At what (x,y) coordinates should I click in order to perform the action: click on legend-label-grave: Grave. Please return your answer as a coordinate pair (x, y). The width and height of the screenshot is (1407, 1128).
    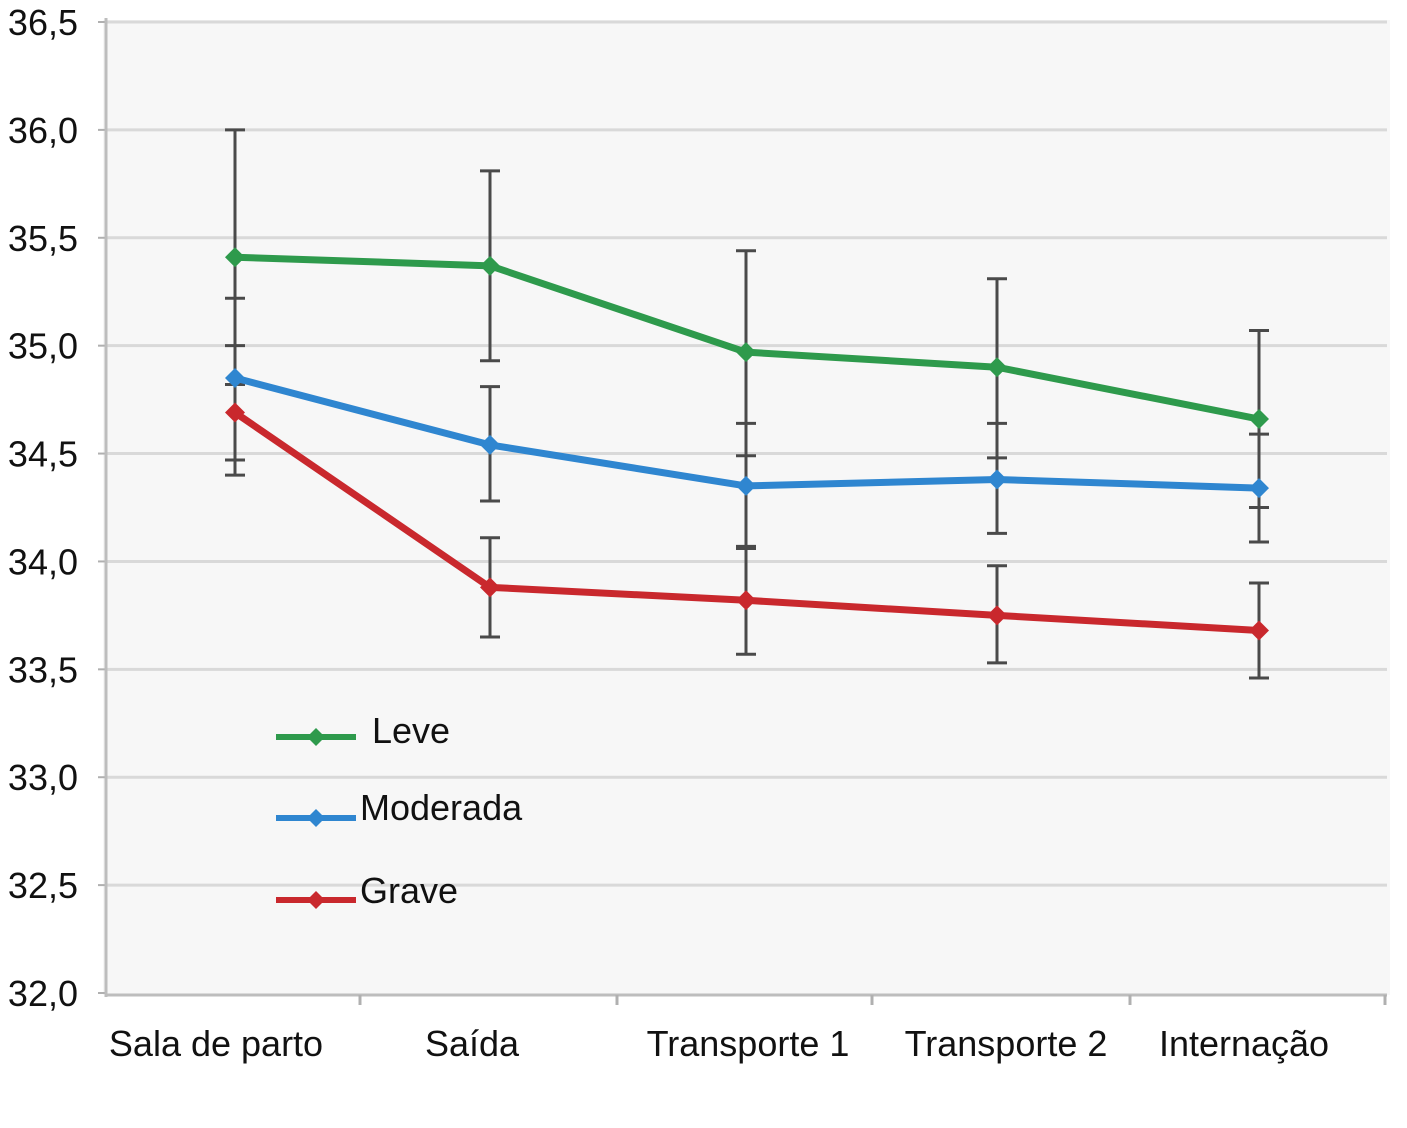
    Looking at the image, I should click on (409, 890).